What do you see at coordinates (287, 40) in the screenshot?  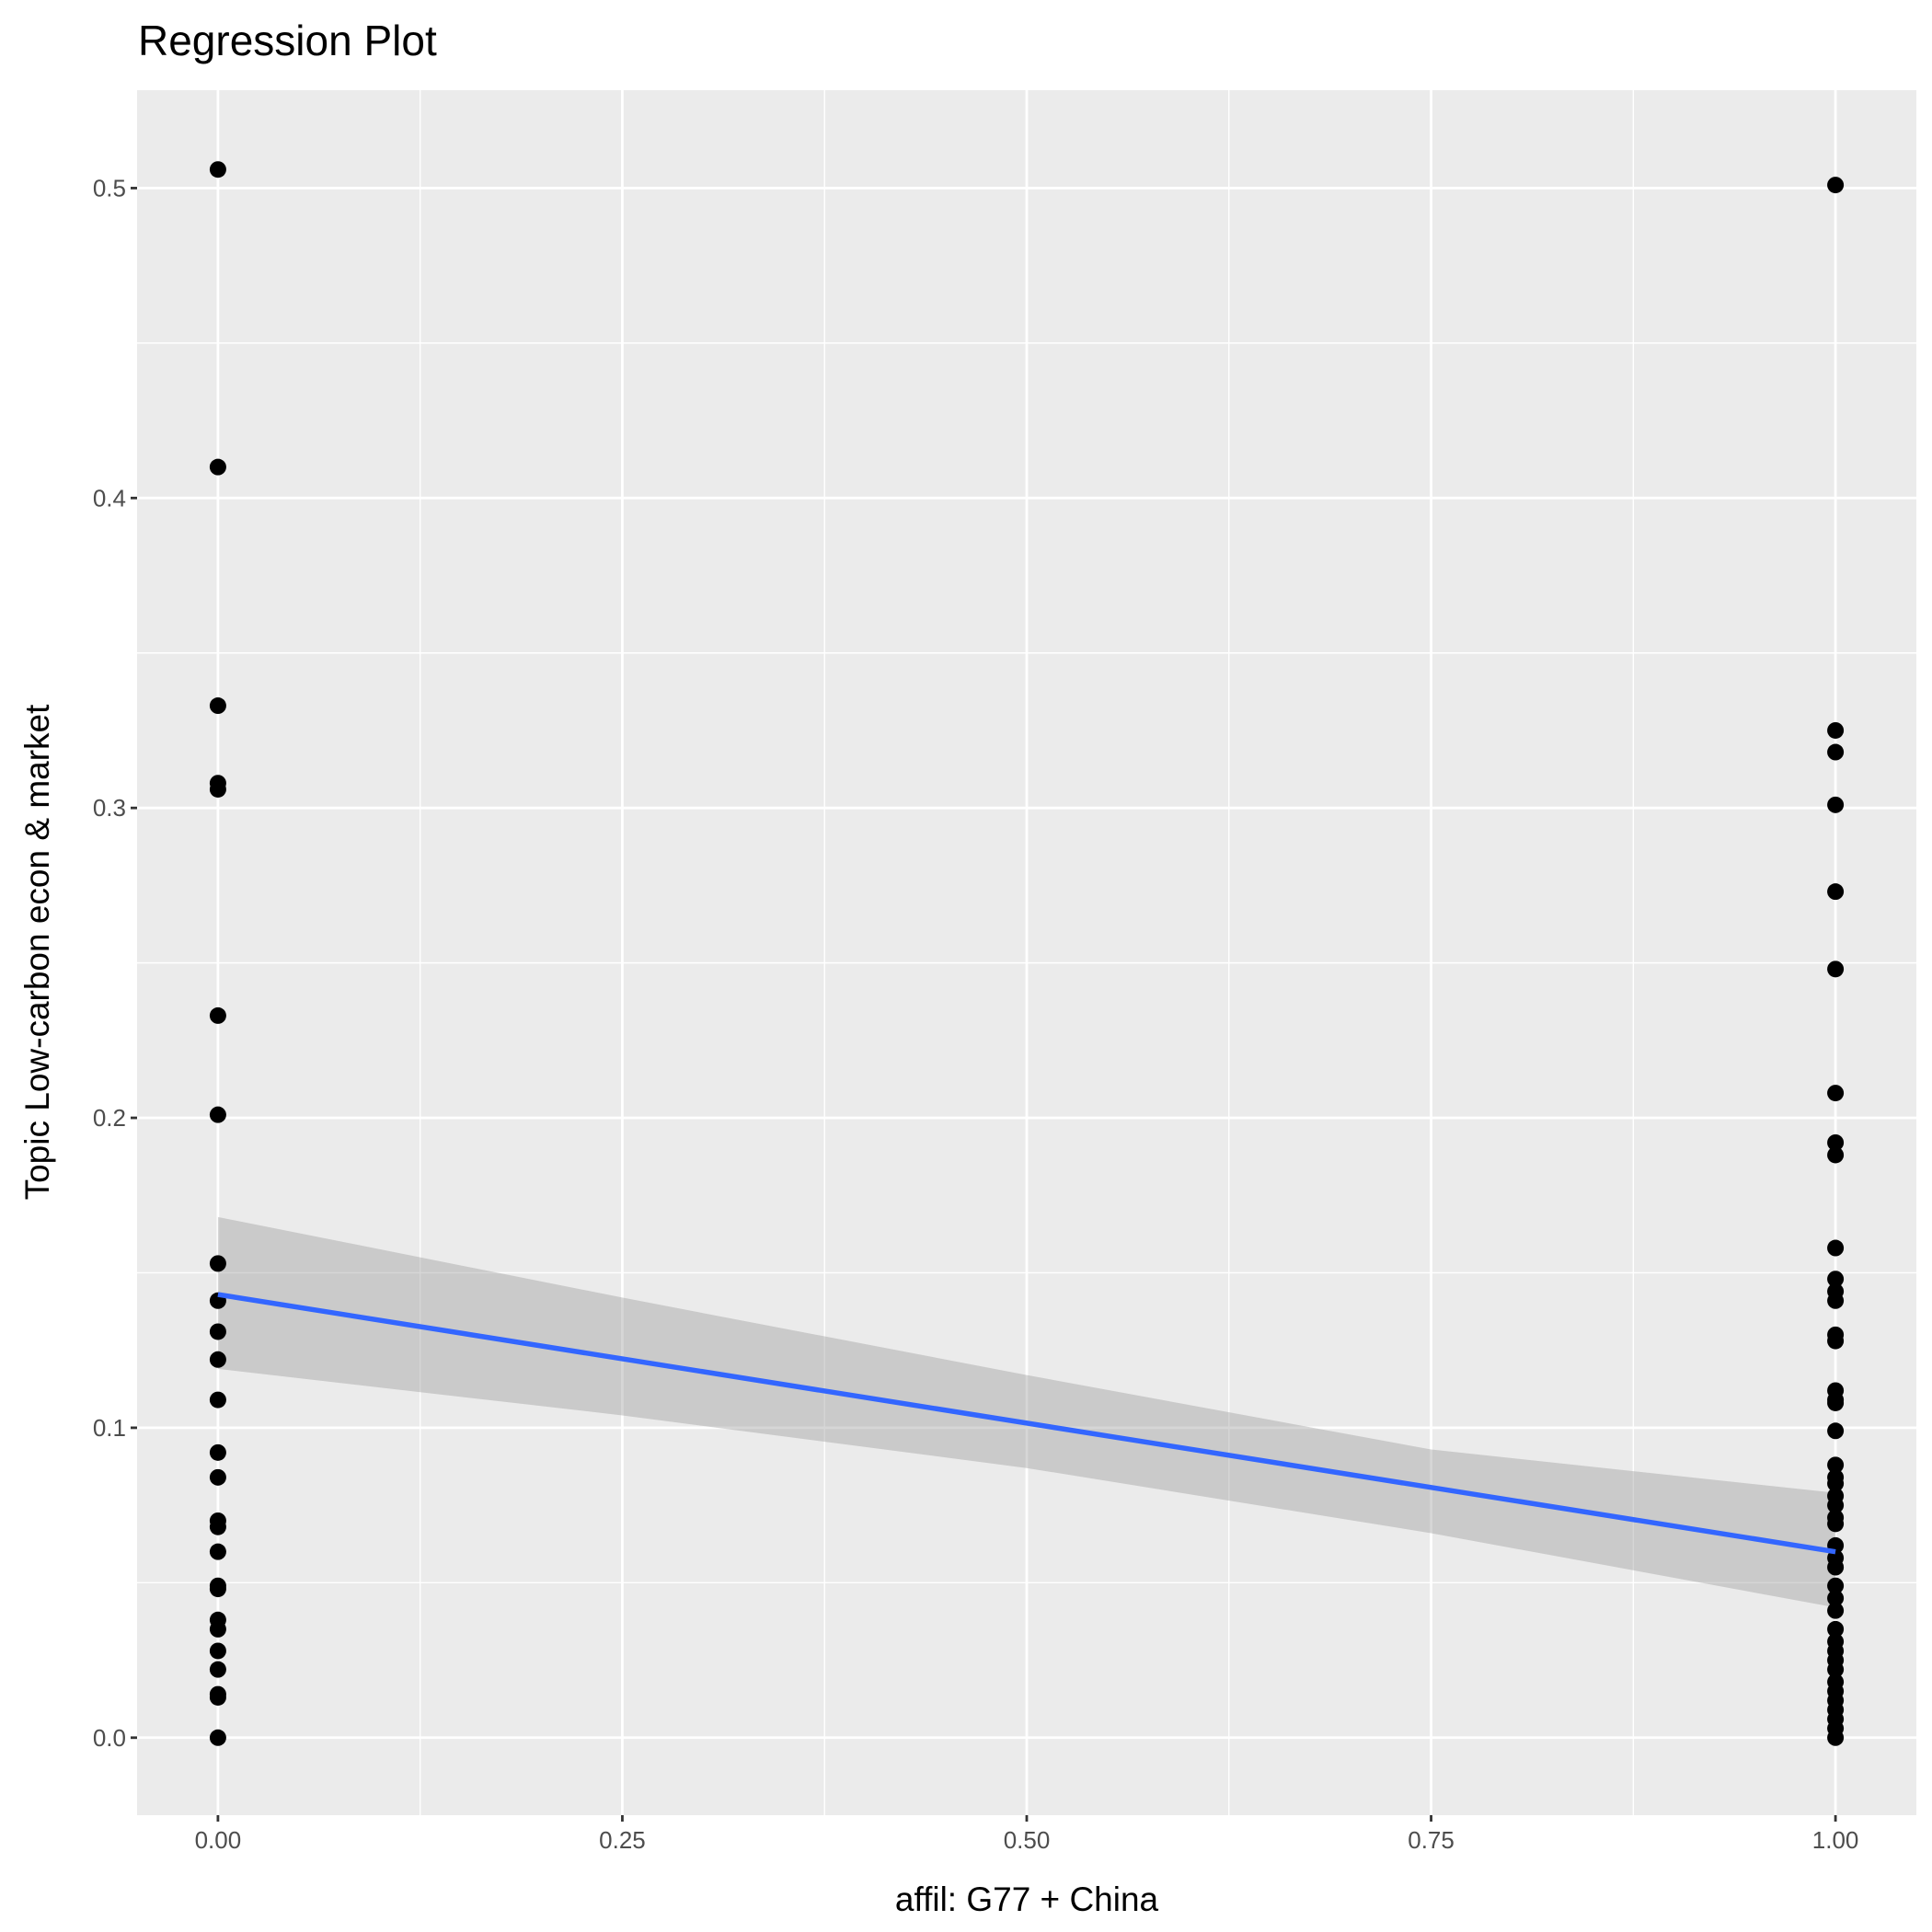 I see `chart-title: Regression Plot` at bounding box center [287, 40].